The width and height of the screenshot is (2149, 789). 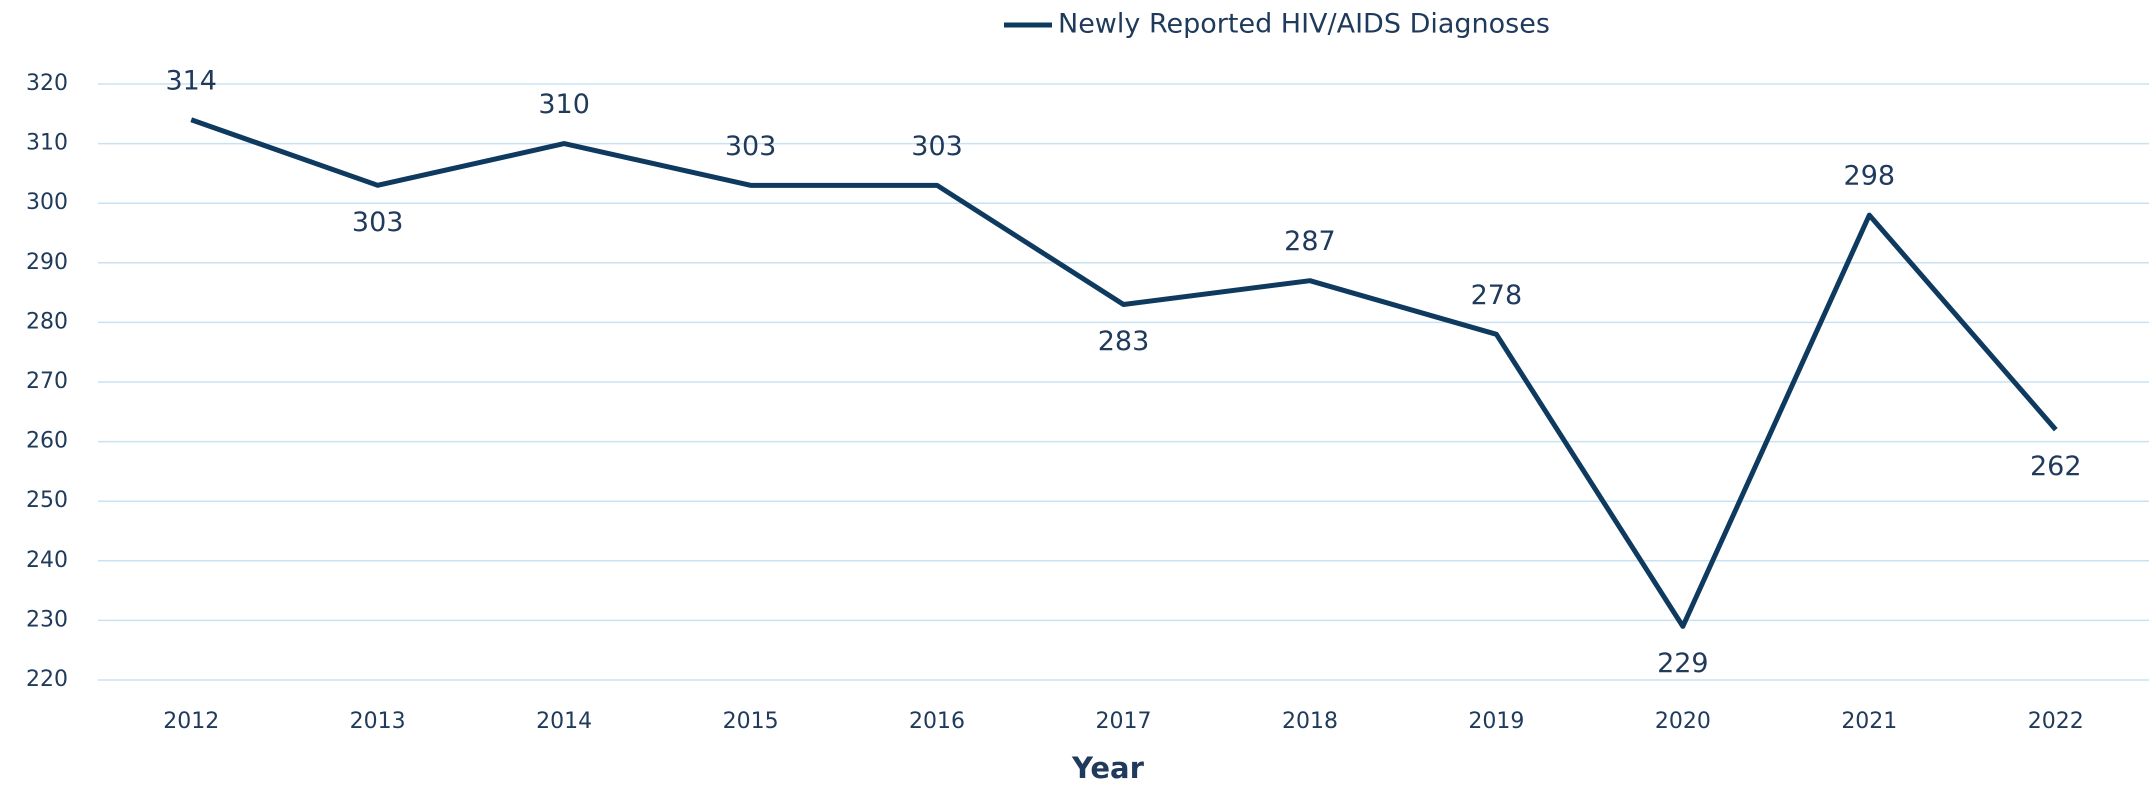 What do you see at coordinates (1683, 663) in the screenshot?
I see `data-label: 229` at bounding box center [1683, 663].